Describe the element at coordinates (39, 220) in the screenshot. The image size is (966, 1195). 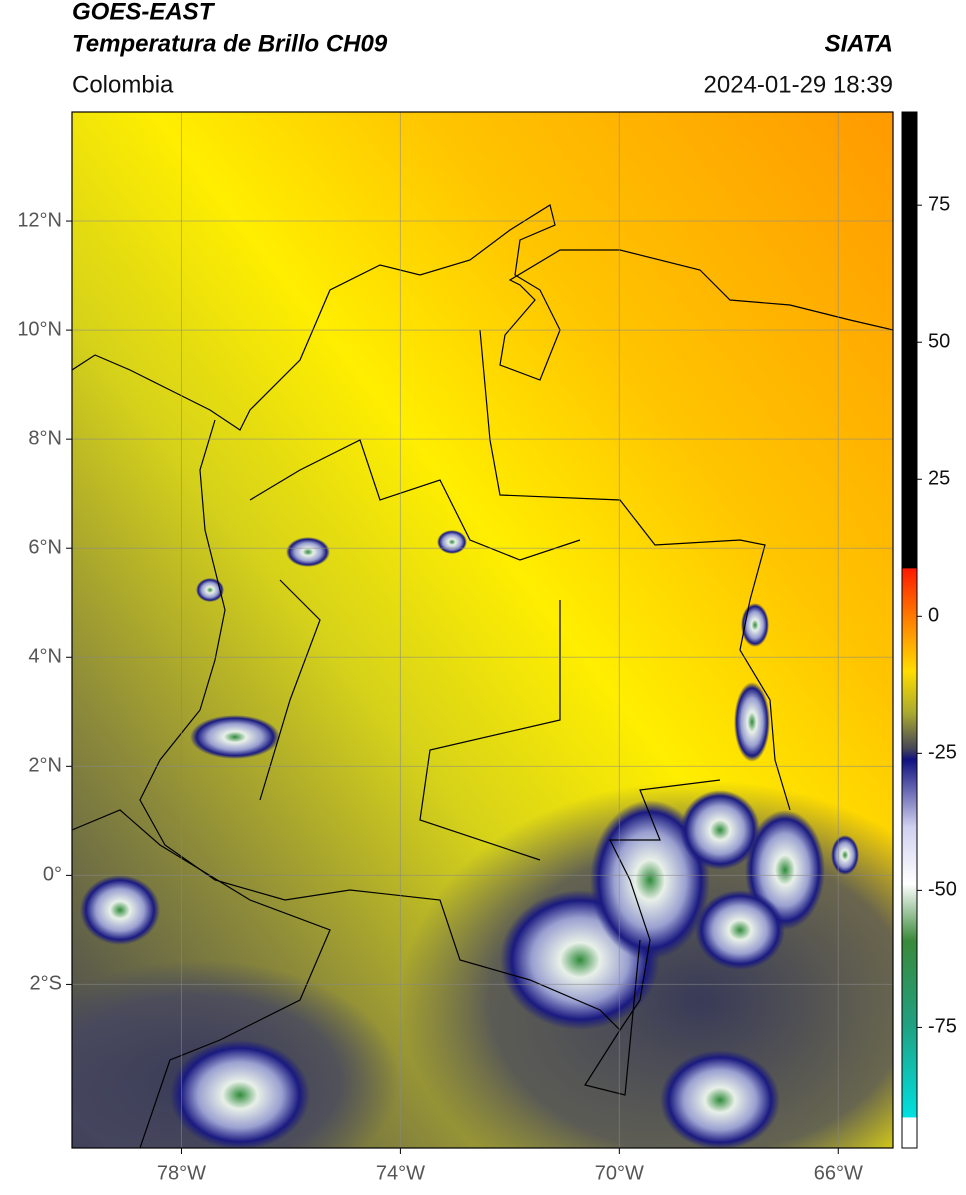
I see `y-tick-label: 12°N` at that location.